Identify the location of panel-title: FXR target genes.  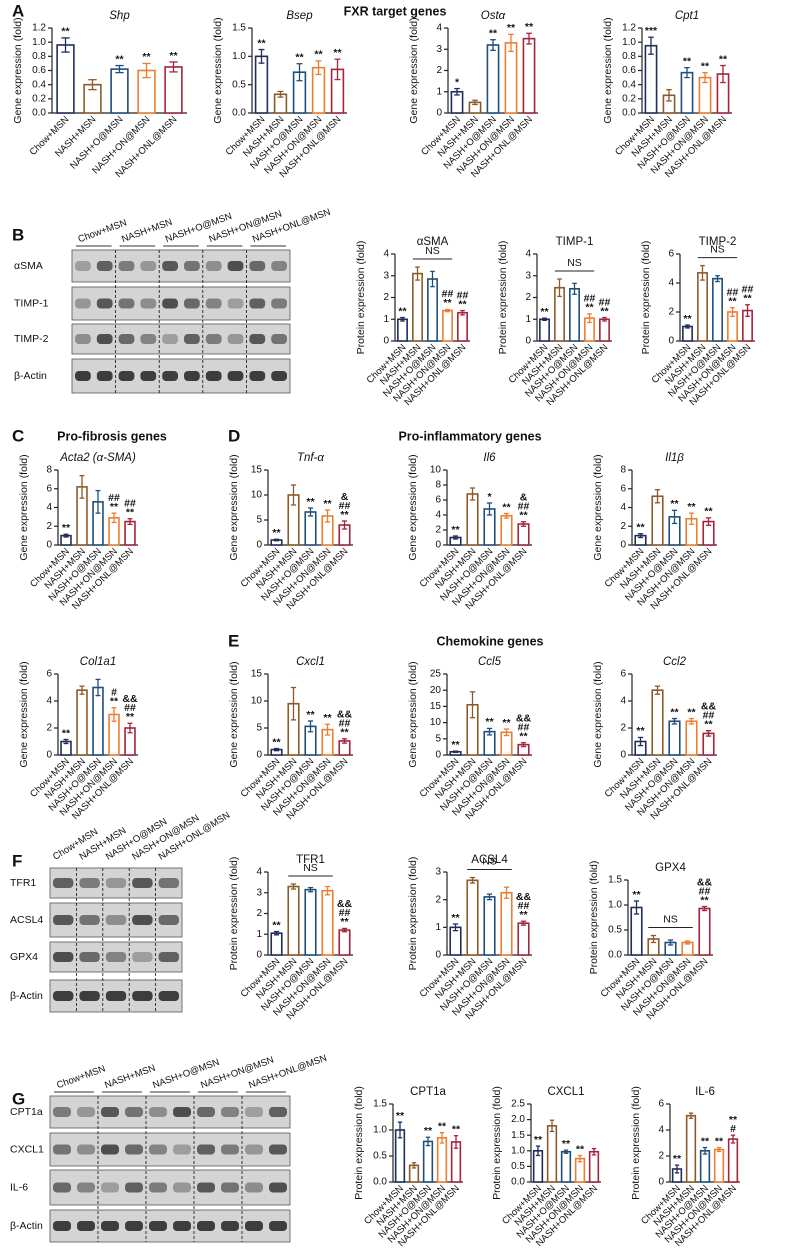
(395, 11).